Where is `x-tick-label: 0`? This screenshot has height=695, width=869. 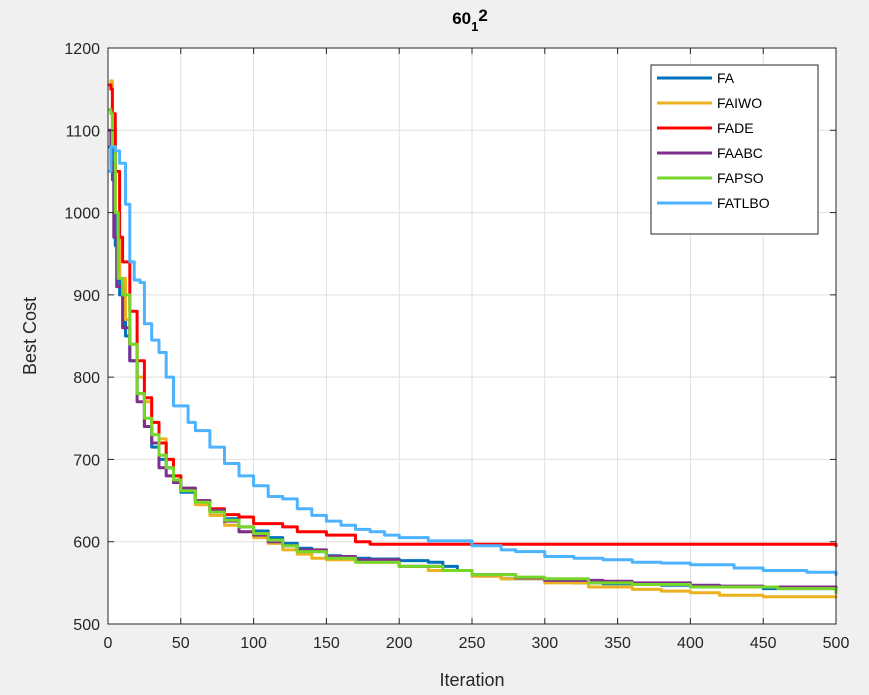 x-tick-label: 0 is located at coordinates (108, 643).